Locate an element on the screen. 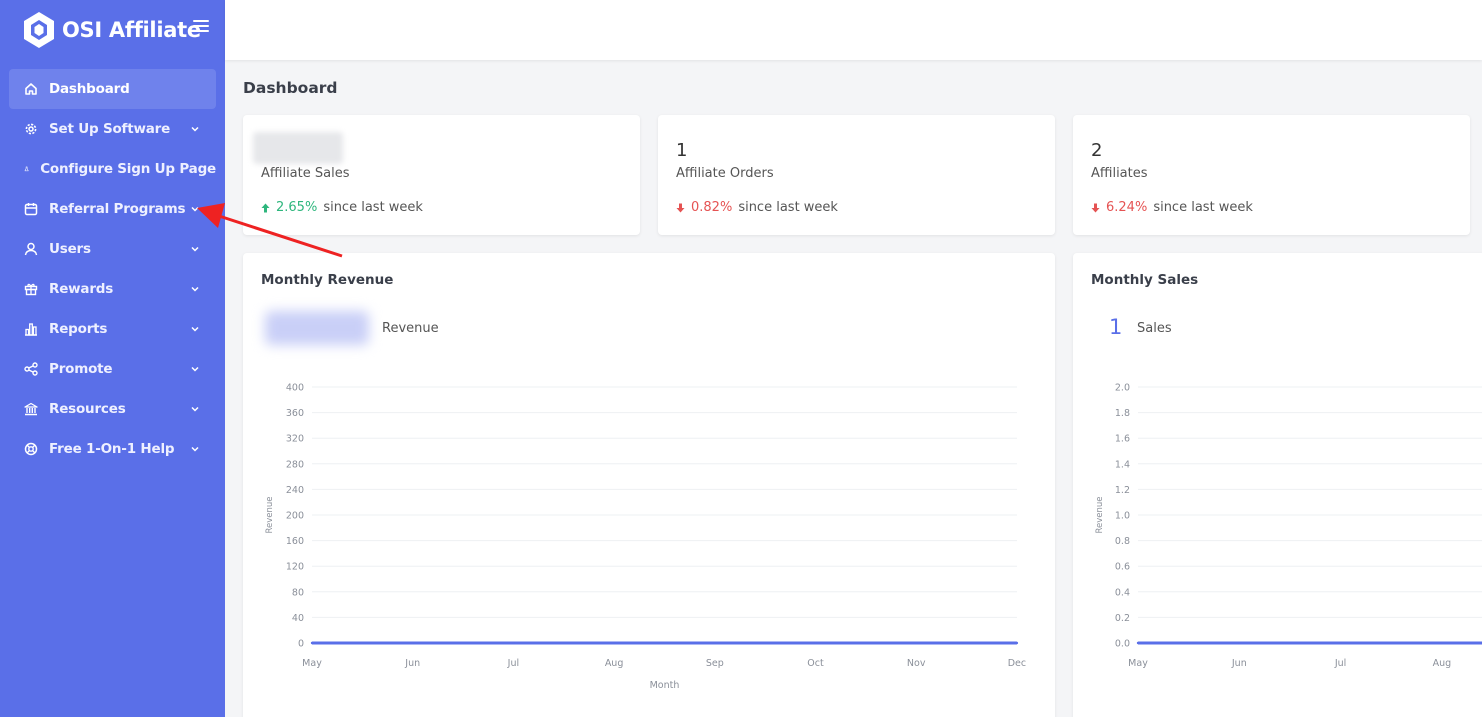 The width and height of the screenshot is (1482, 717). stat-percent: 6.24% is located at coordinates (1127, 207).